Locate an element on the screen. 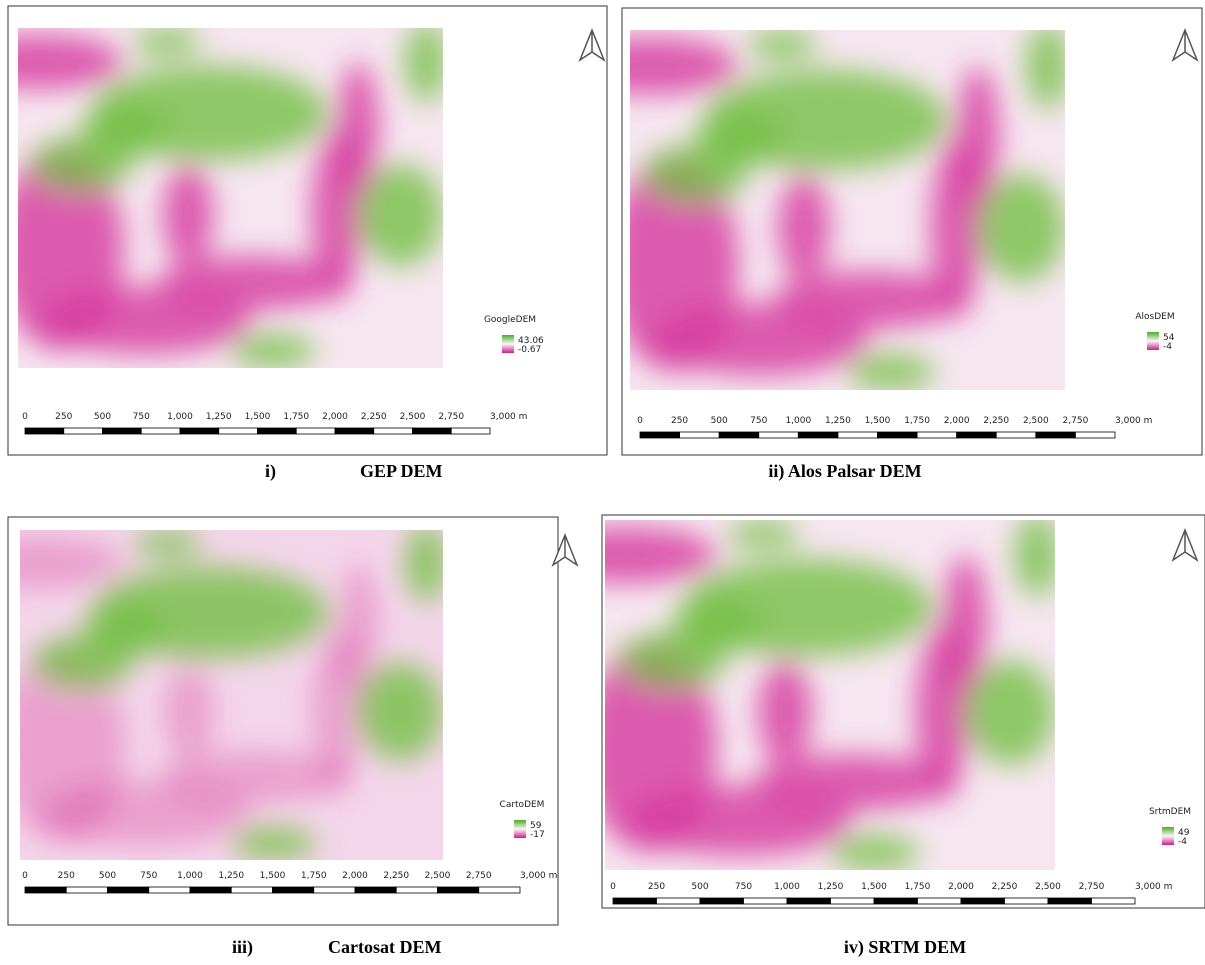 The image size is (1205, 965). legend-max: 54 is located at coordinates (1169, 338).